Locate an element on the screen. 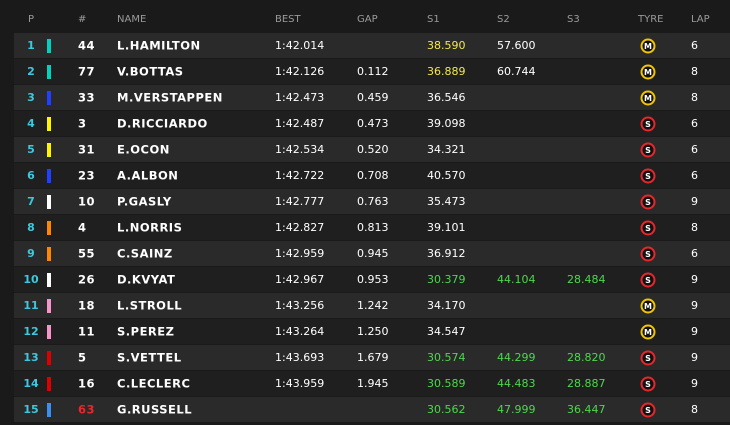 The height and width of the screenshot is (425, 730). car-number: 23 is located at coordinates (86, 176).